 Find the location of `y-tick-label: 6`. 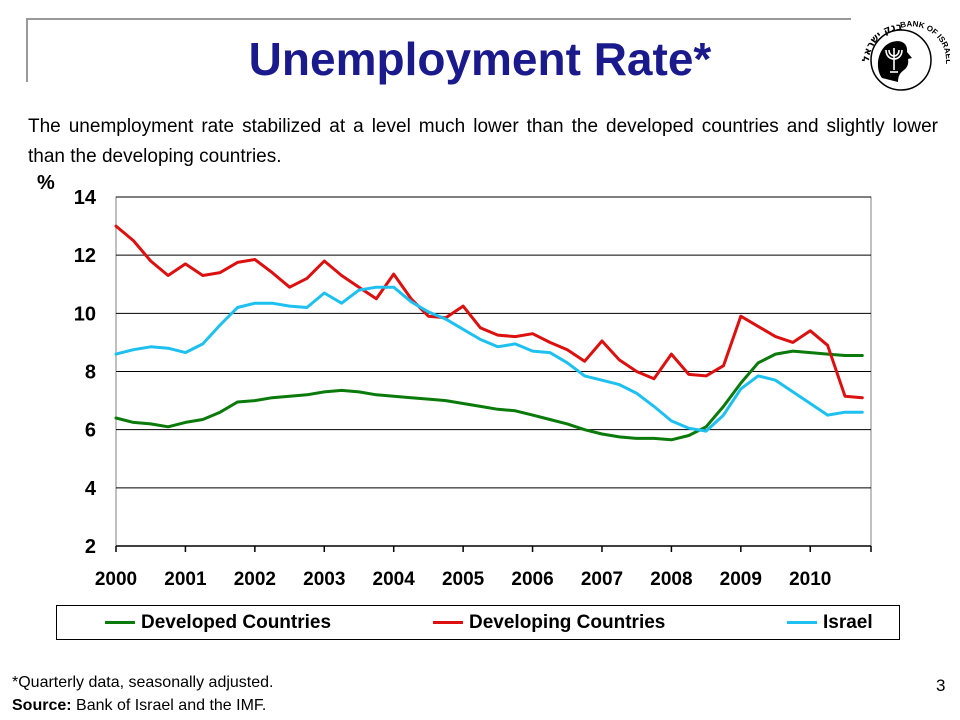

y-tick-label: 6 is located at coordinates (90, 431).